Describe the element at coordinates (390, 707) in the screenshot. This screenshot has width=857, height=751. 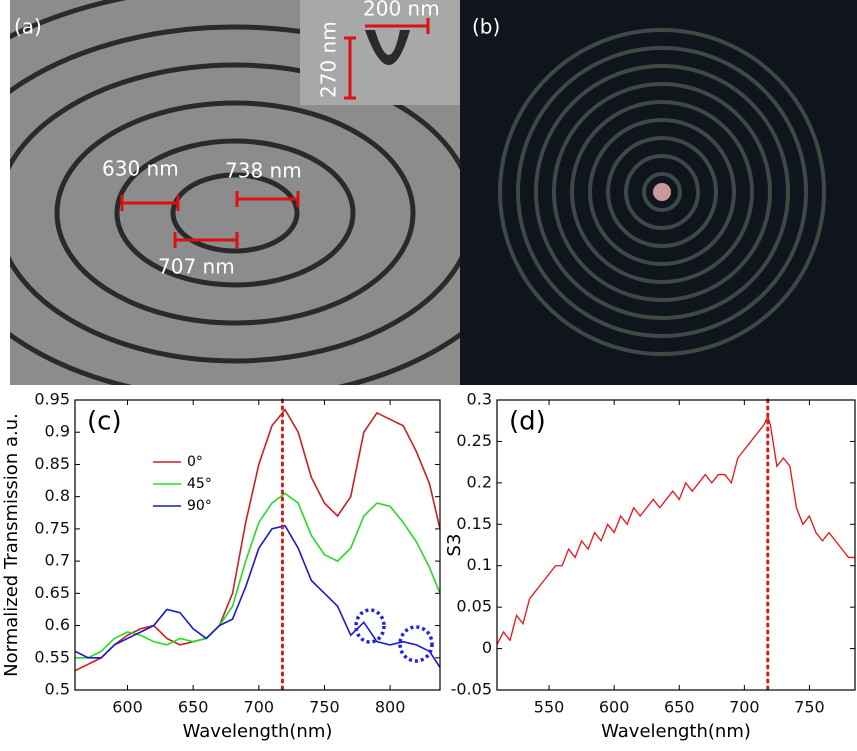
I see `x-tick-label: 800` at that location.